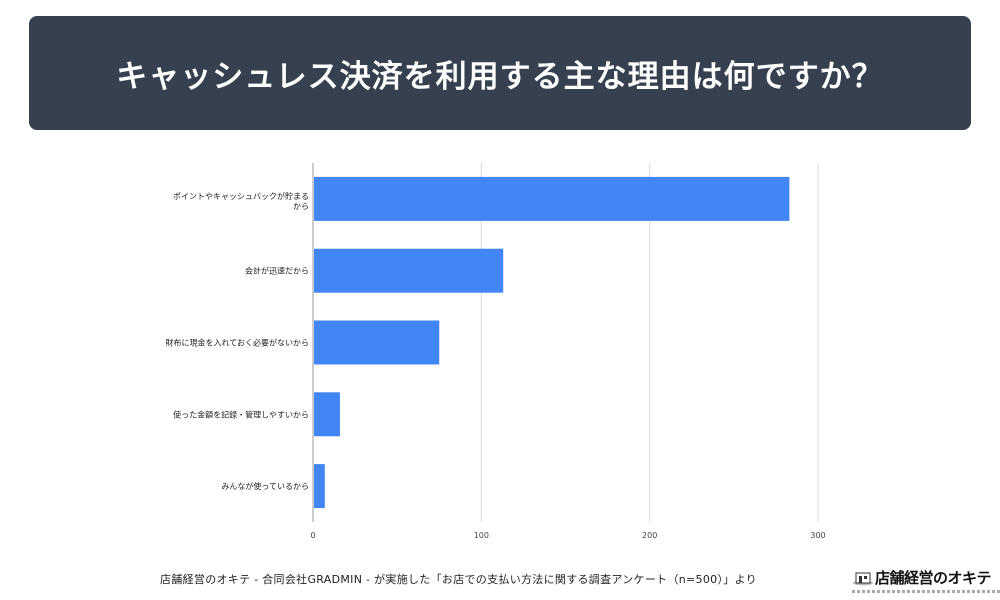 The image size is (1000, 600). Describe the element at coordinates (817, 535) in the screenshot. I see `x-tick-label: 300` at that location.